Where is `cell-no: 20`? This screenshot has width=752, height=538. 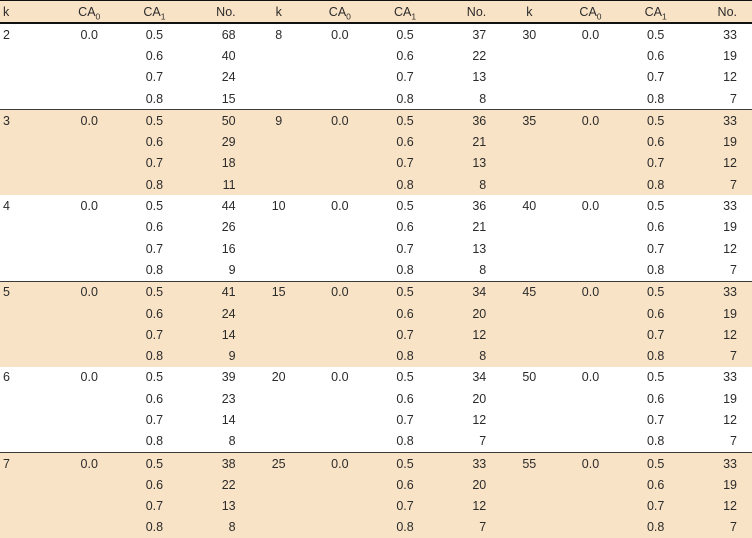 cell-no: 20 is located at coordinates (469, 313).